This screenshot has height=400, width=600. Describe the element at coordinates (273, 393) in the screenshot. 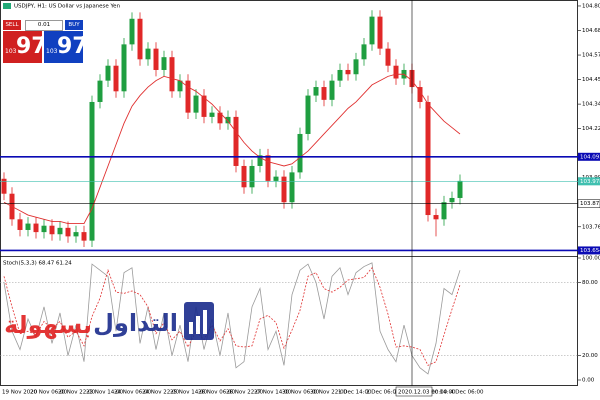

I see `x-tick-label: 27 Nov 14:00` at that location.